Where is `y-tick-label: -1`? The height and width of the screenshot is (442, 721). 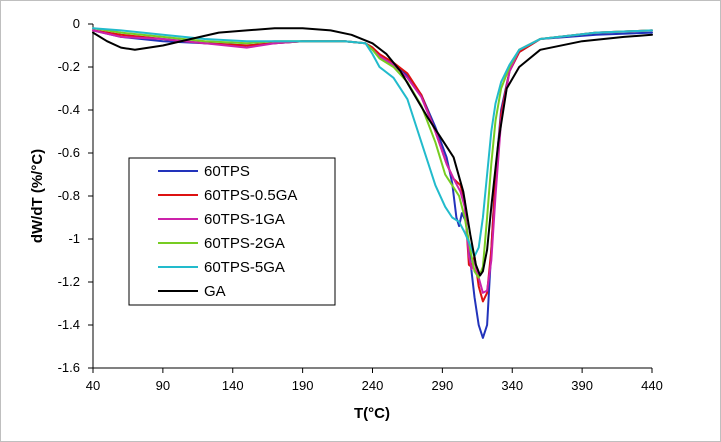
y-tick-label: -1 is located at coordinates (74, 238).